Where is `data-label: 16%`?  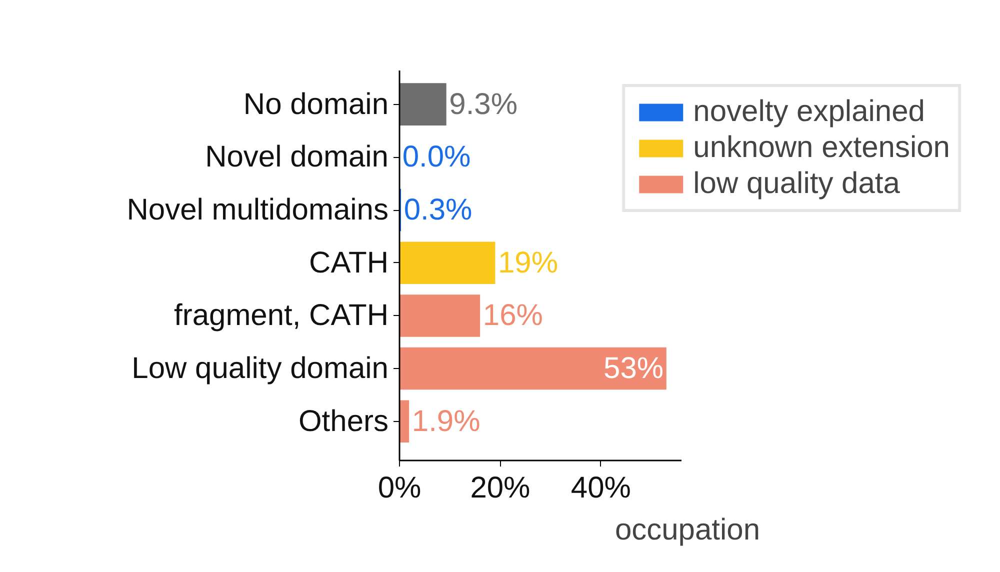
data-label: 16% is located at coordinates (512, 315).